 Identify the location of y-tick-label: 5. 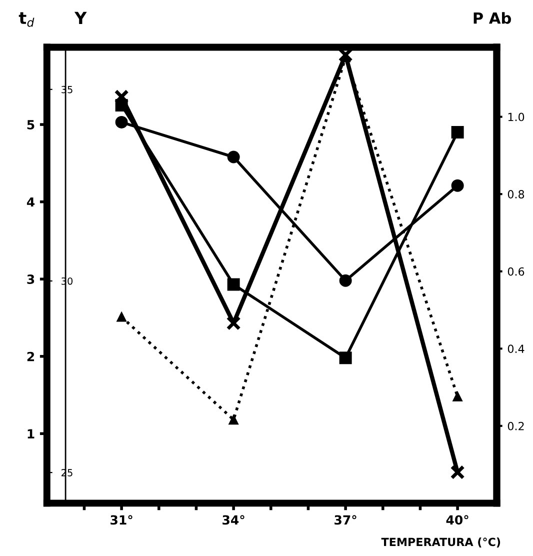
(30, 125).